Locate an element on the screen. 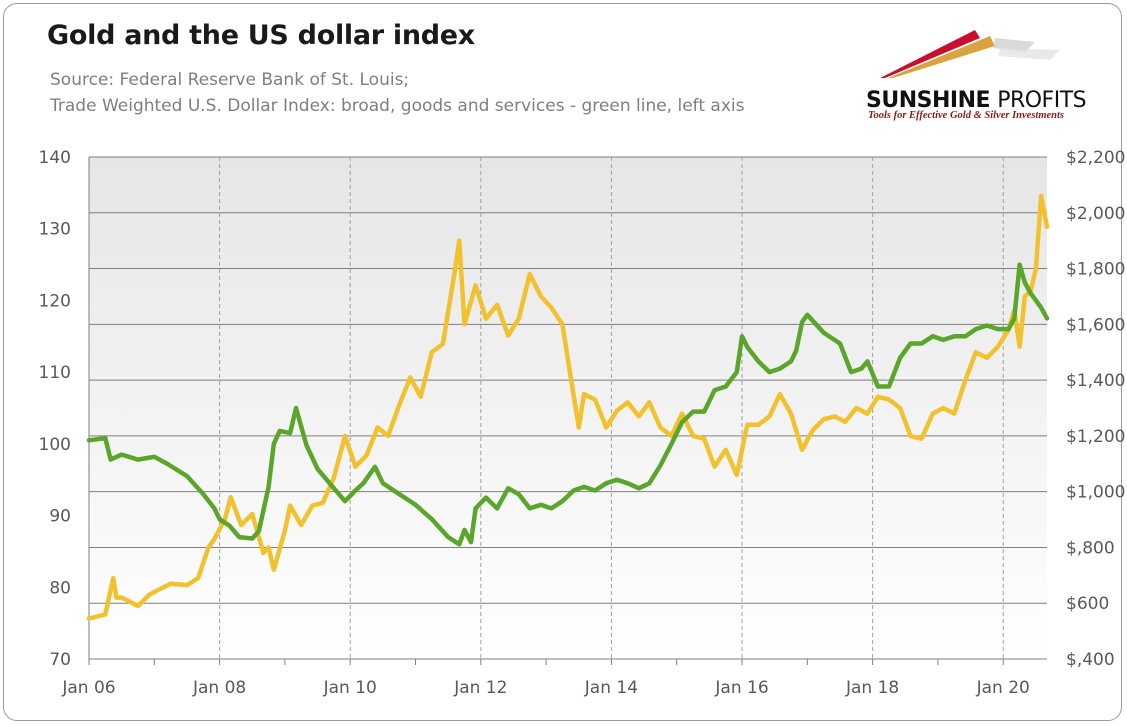  y-right-tick-label: $1,000 is located at coordinates (1095, 493).